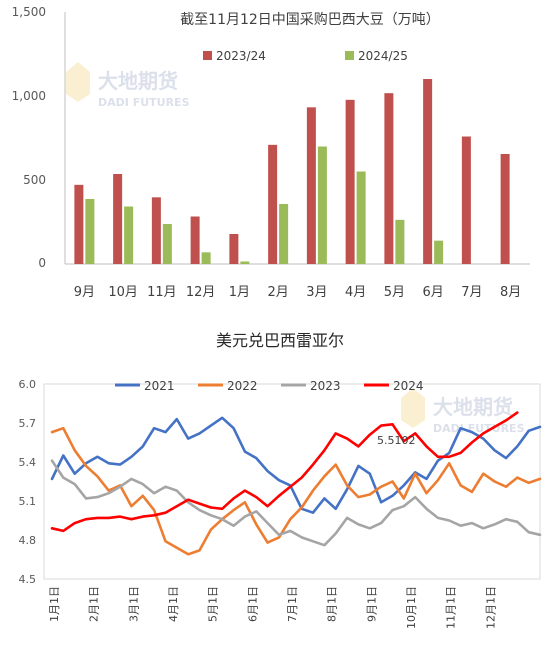  I want to click on line-annotation: 5.5102, so click(396, 440).